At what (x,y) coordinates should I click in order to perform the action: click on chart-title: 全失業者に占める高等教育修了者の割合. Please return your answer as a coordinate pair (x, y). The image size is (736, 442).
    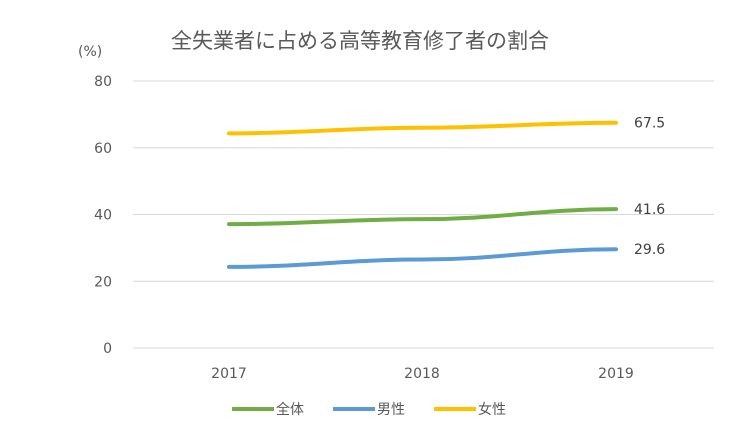
    Looking at the image, I should click on (360, 41).